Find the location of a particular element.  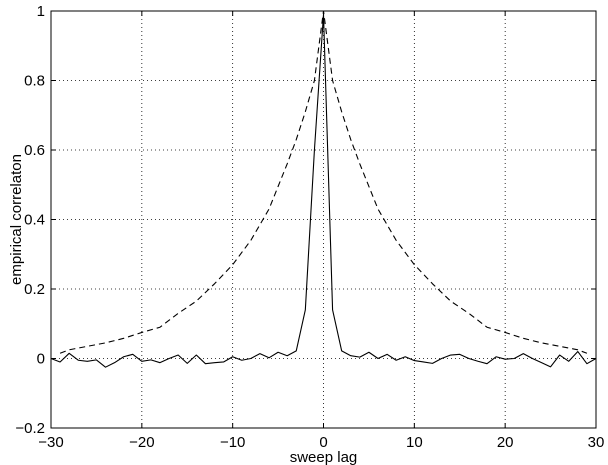

x-axis-title: sweep lag is located at coordinates (324, 457).